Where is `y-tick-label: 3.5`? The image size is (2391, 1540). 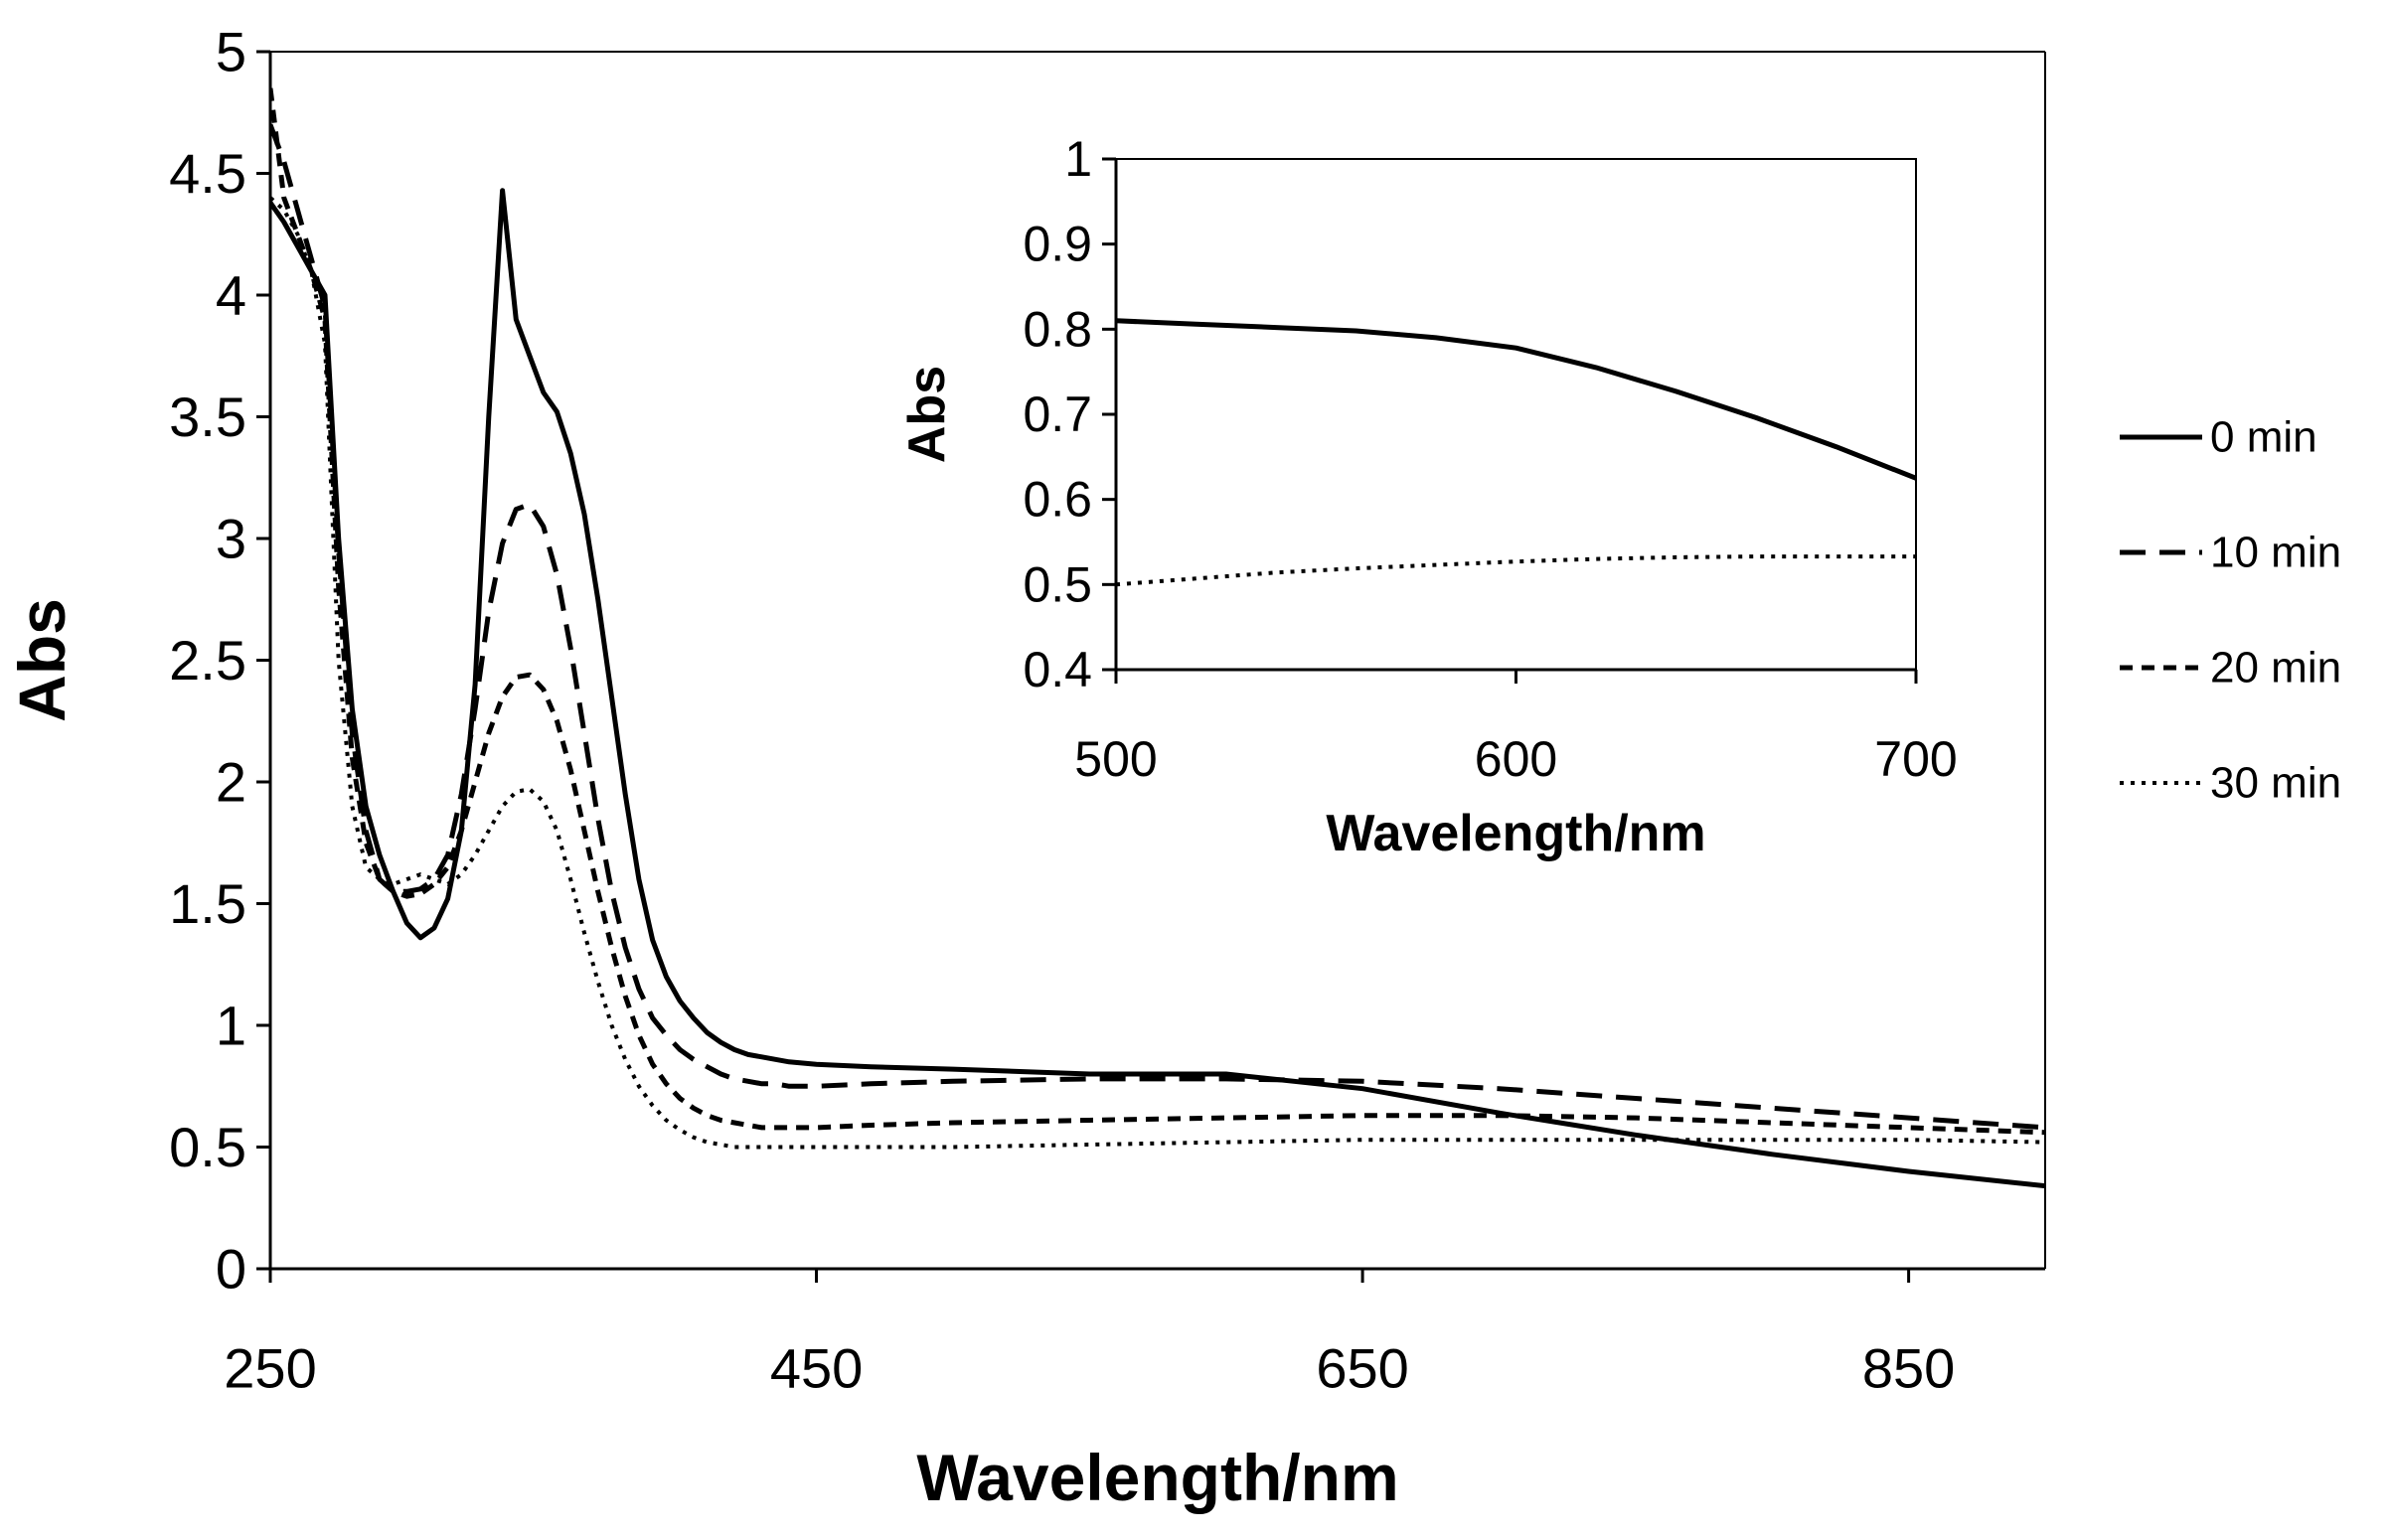 y-tick-label: 3.5 is located at coordinates (207, 417).